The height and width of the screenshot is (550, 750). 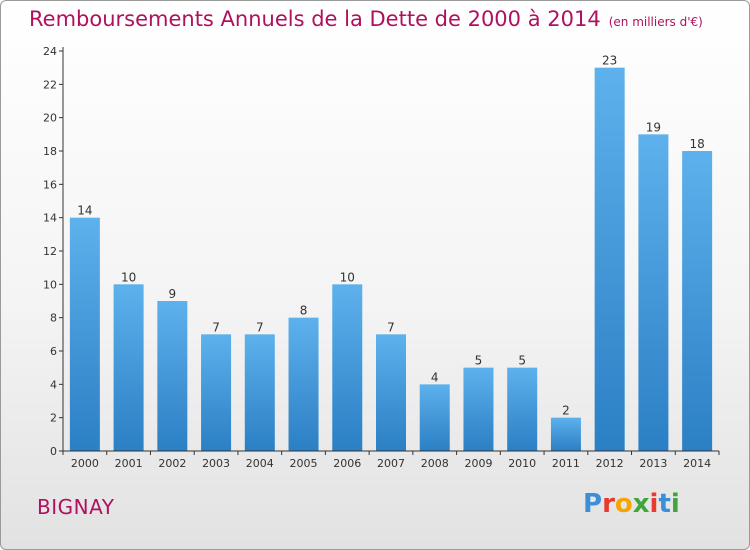 What do you see at coordinates (50, 84) in the screenshot?
I see `y-tick-label-22: 22` at bounding box center [50, 84].